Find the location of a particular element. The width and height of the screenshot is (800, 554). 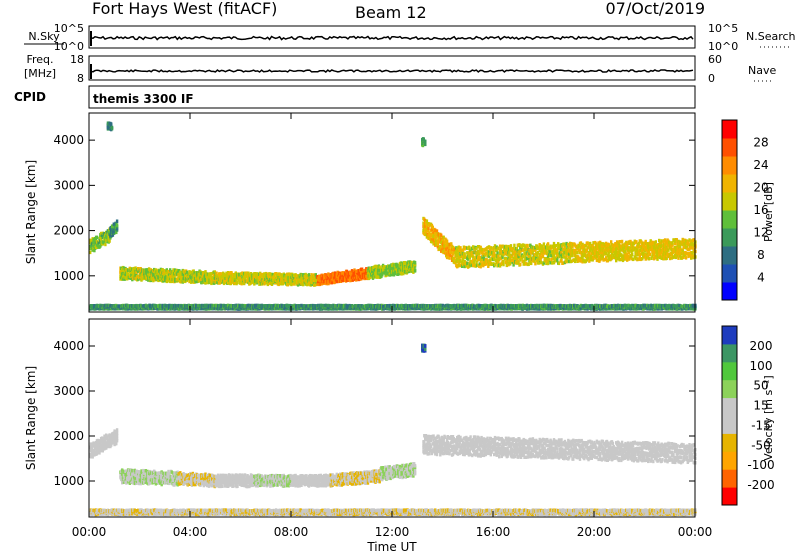

trace-line is located at coordinates (392, 71).